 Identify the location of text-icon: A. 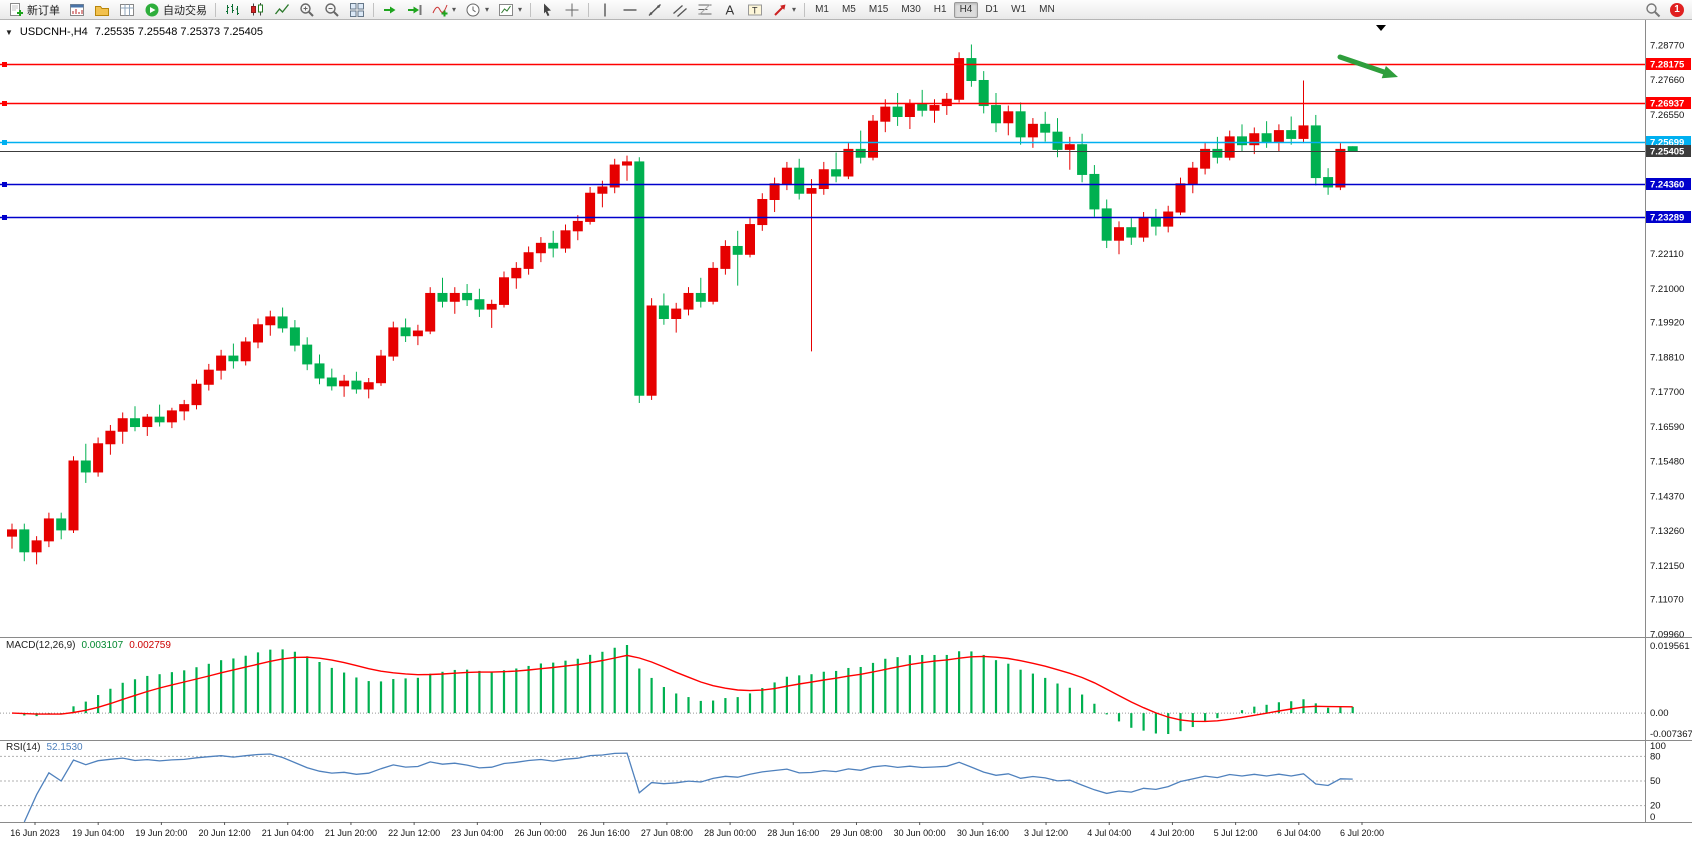
(730, 10).